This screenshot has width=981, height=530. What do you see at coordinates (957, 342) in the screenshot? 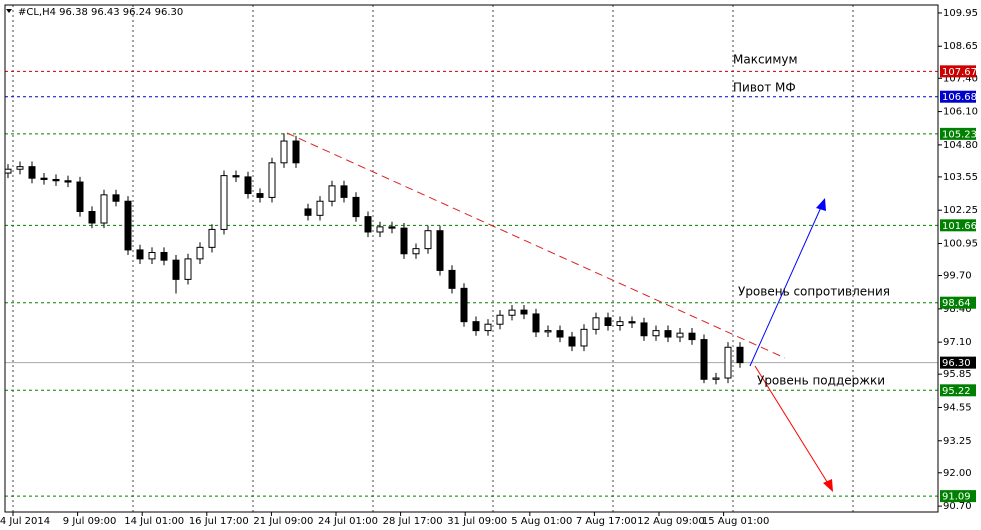
I see `y-tick-label: 97.10` at bounding box center [957, 342].